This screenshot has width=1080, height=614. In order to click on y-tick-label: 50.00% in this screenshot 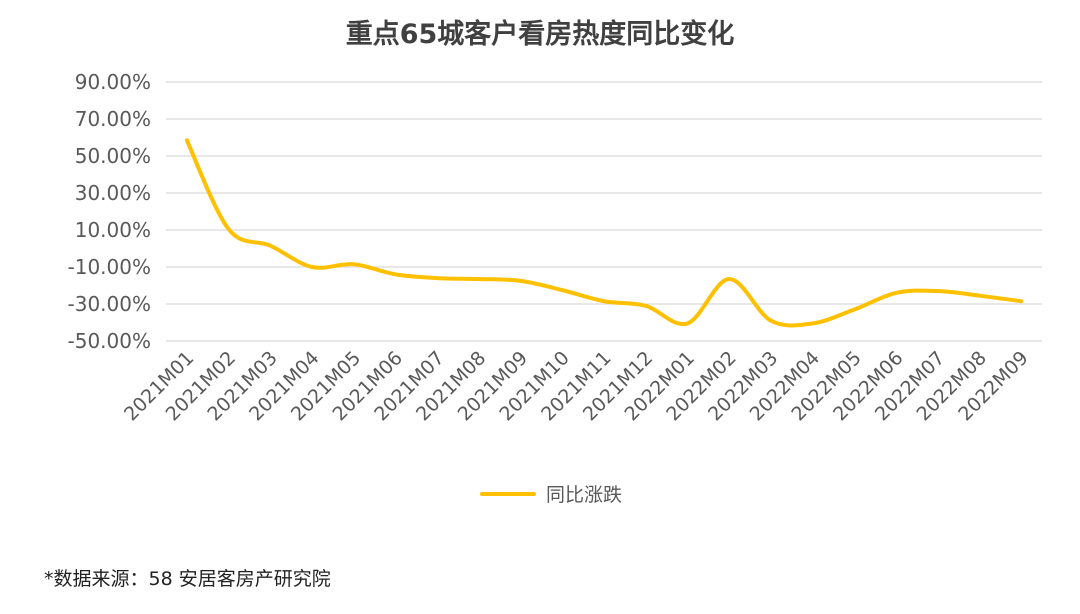, I will do `click(113, 156)`.